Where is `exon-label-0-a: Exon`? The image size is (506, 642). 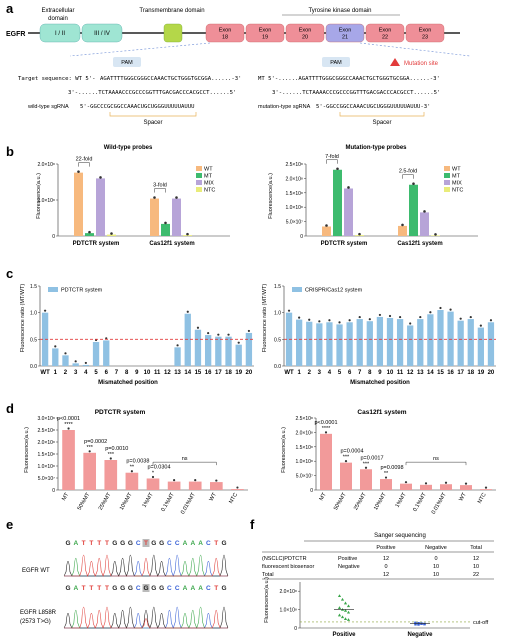
exon-label-0-a: Exon is located at coordinates (225, 31).